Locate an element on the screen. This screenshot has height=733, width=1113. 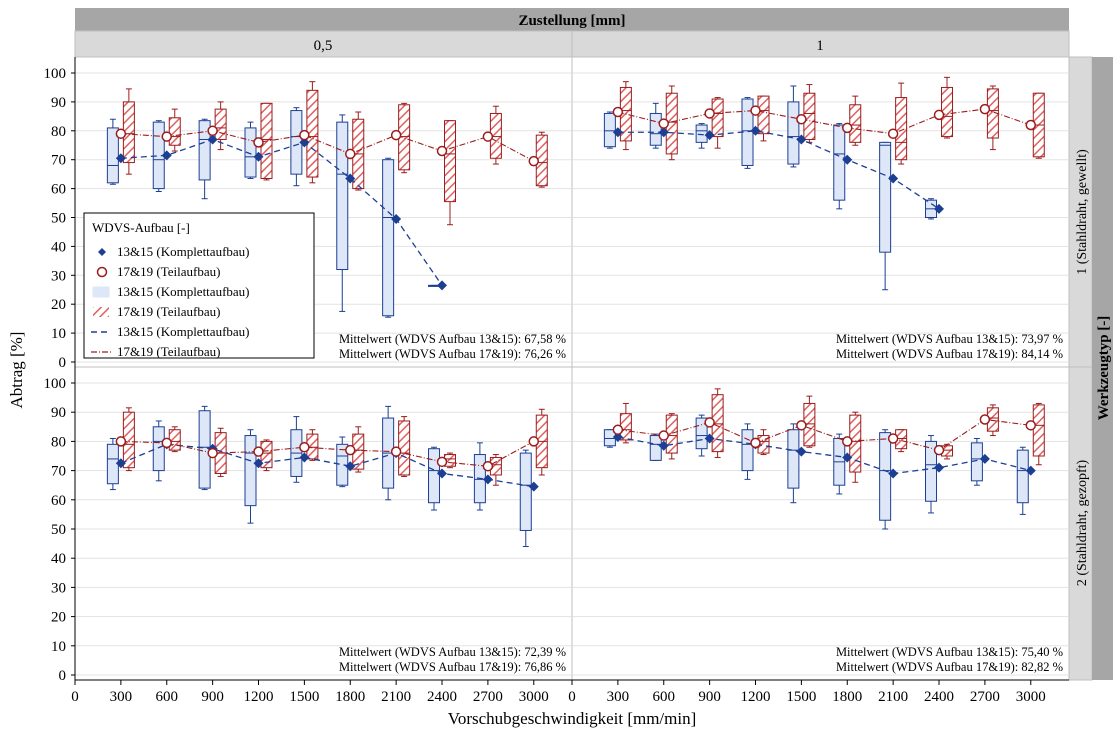
mean-annotation-17-19: Mittelwert (WDVS Aufbau 17&19): 82,82 % is located at coordinates (949, 667).